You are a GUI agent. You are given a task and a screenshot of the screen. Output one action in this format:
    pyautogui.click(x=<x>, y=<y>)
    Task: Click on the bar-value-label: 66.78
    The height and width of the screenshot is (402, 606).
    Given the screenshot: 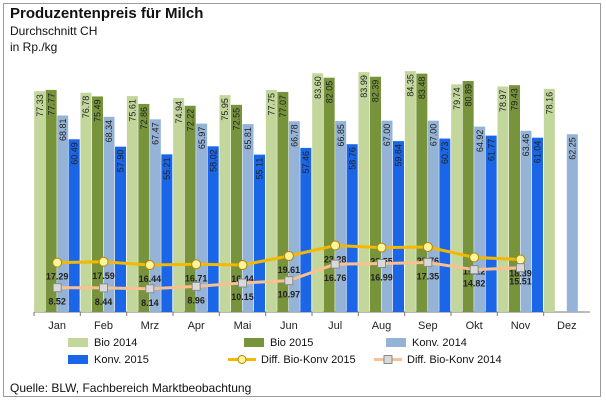 What is the action you would take?
    pyautogui.click(x=295, y=135)
    